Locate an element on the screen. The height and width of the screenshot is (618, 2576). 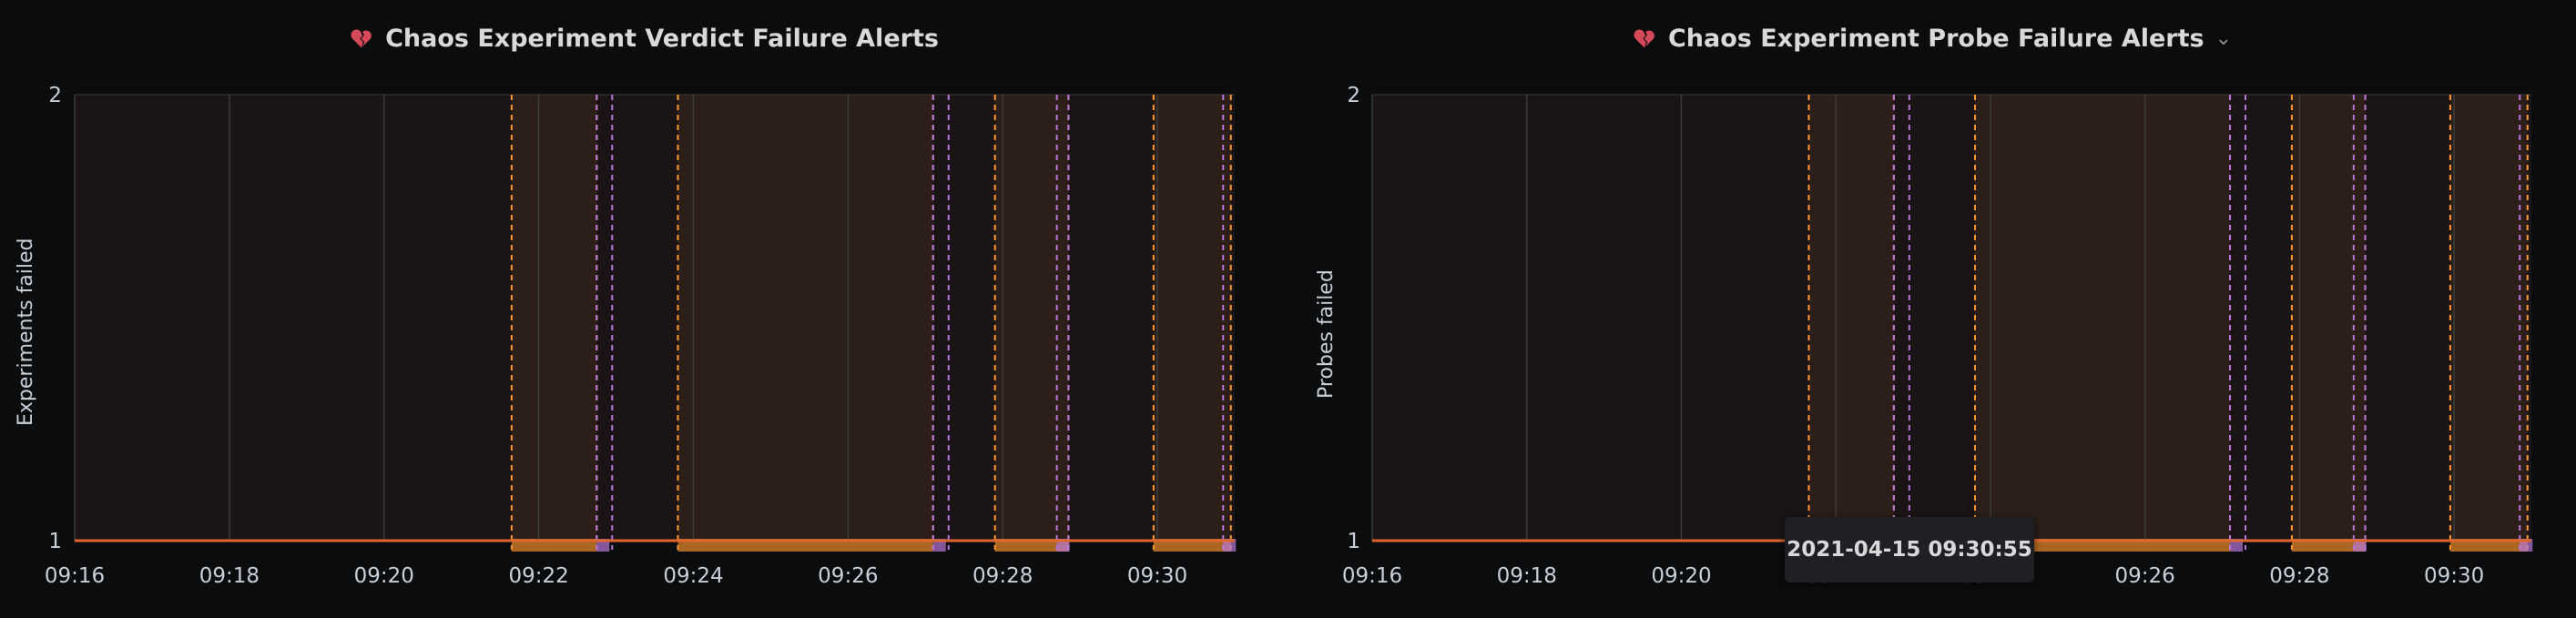
panel-title: Chaos Experiment Probe Failure Alerts is located at coordinates (1935, 38).